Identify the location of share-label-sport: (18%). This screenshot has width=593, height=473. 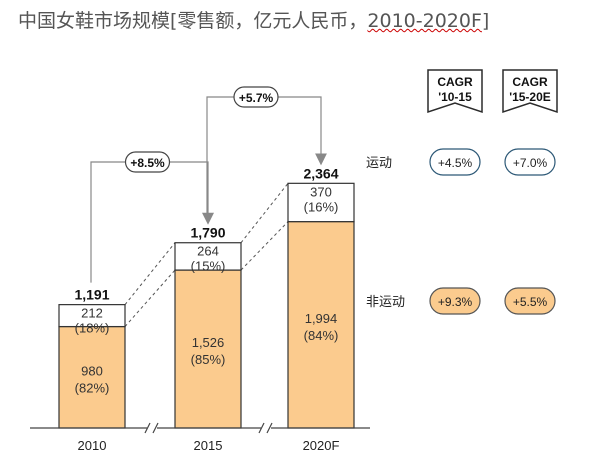
(92, 328).